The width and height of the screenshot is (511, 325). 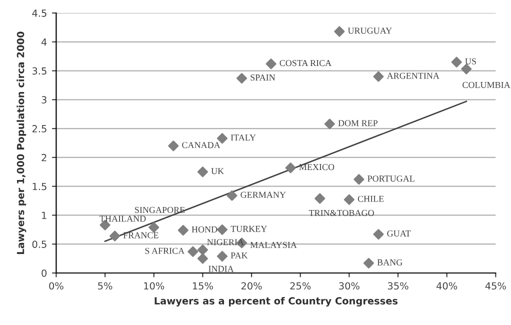 What do you see at coordinates (165, 251) in the screenshot?
I see `annotation: S AFRICA` at bounding box center [165, 251].